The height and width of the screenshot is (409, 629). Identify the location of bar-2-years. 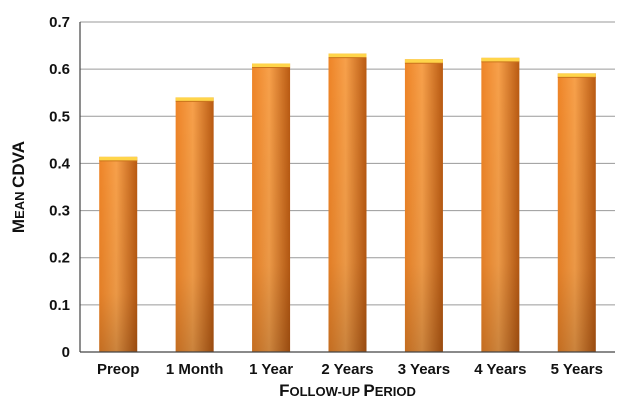
(347, 202).